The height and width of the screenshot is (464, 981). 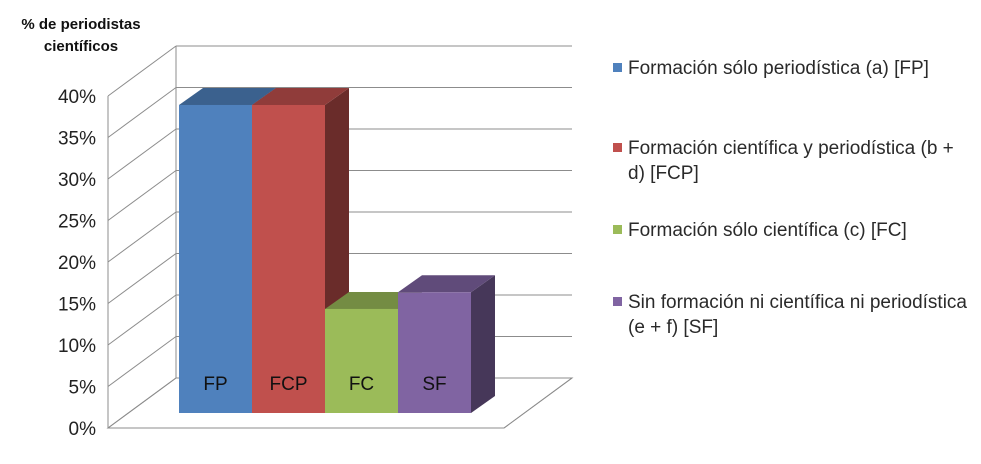 What do you see at coordinates (483, 344) in the screenshot?
I see `bar-side-sf` at bounding box center [483, 344].